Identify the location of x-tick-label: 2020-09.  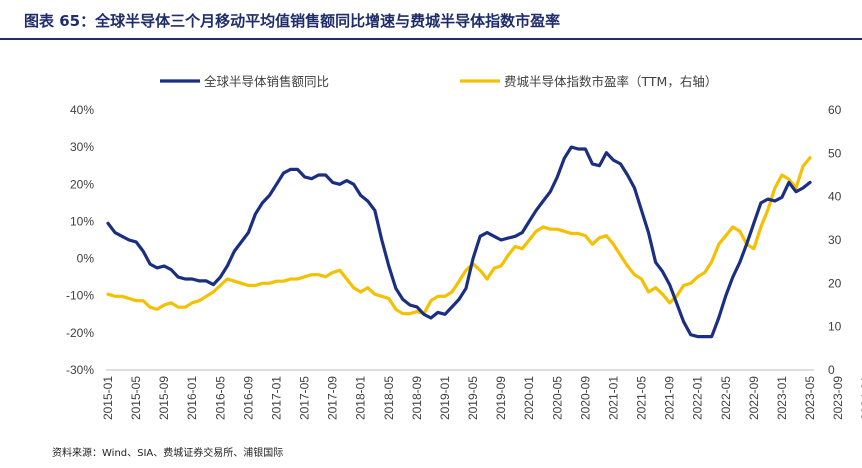
(585, 398).